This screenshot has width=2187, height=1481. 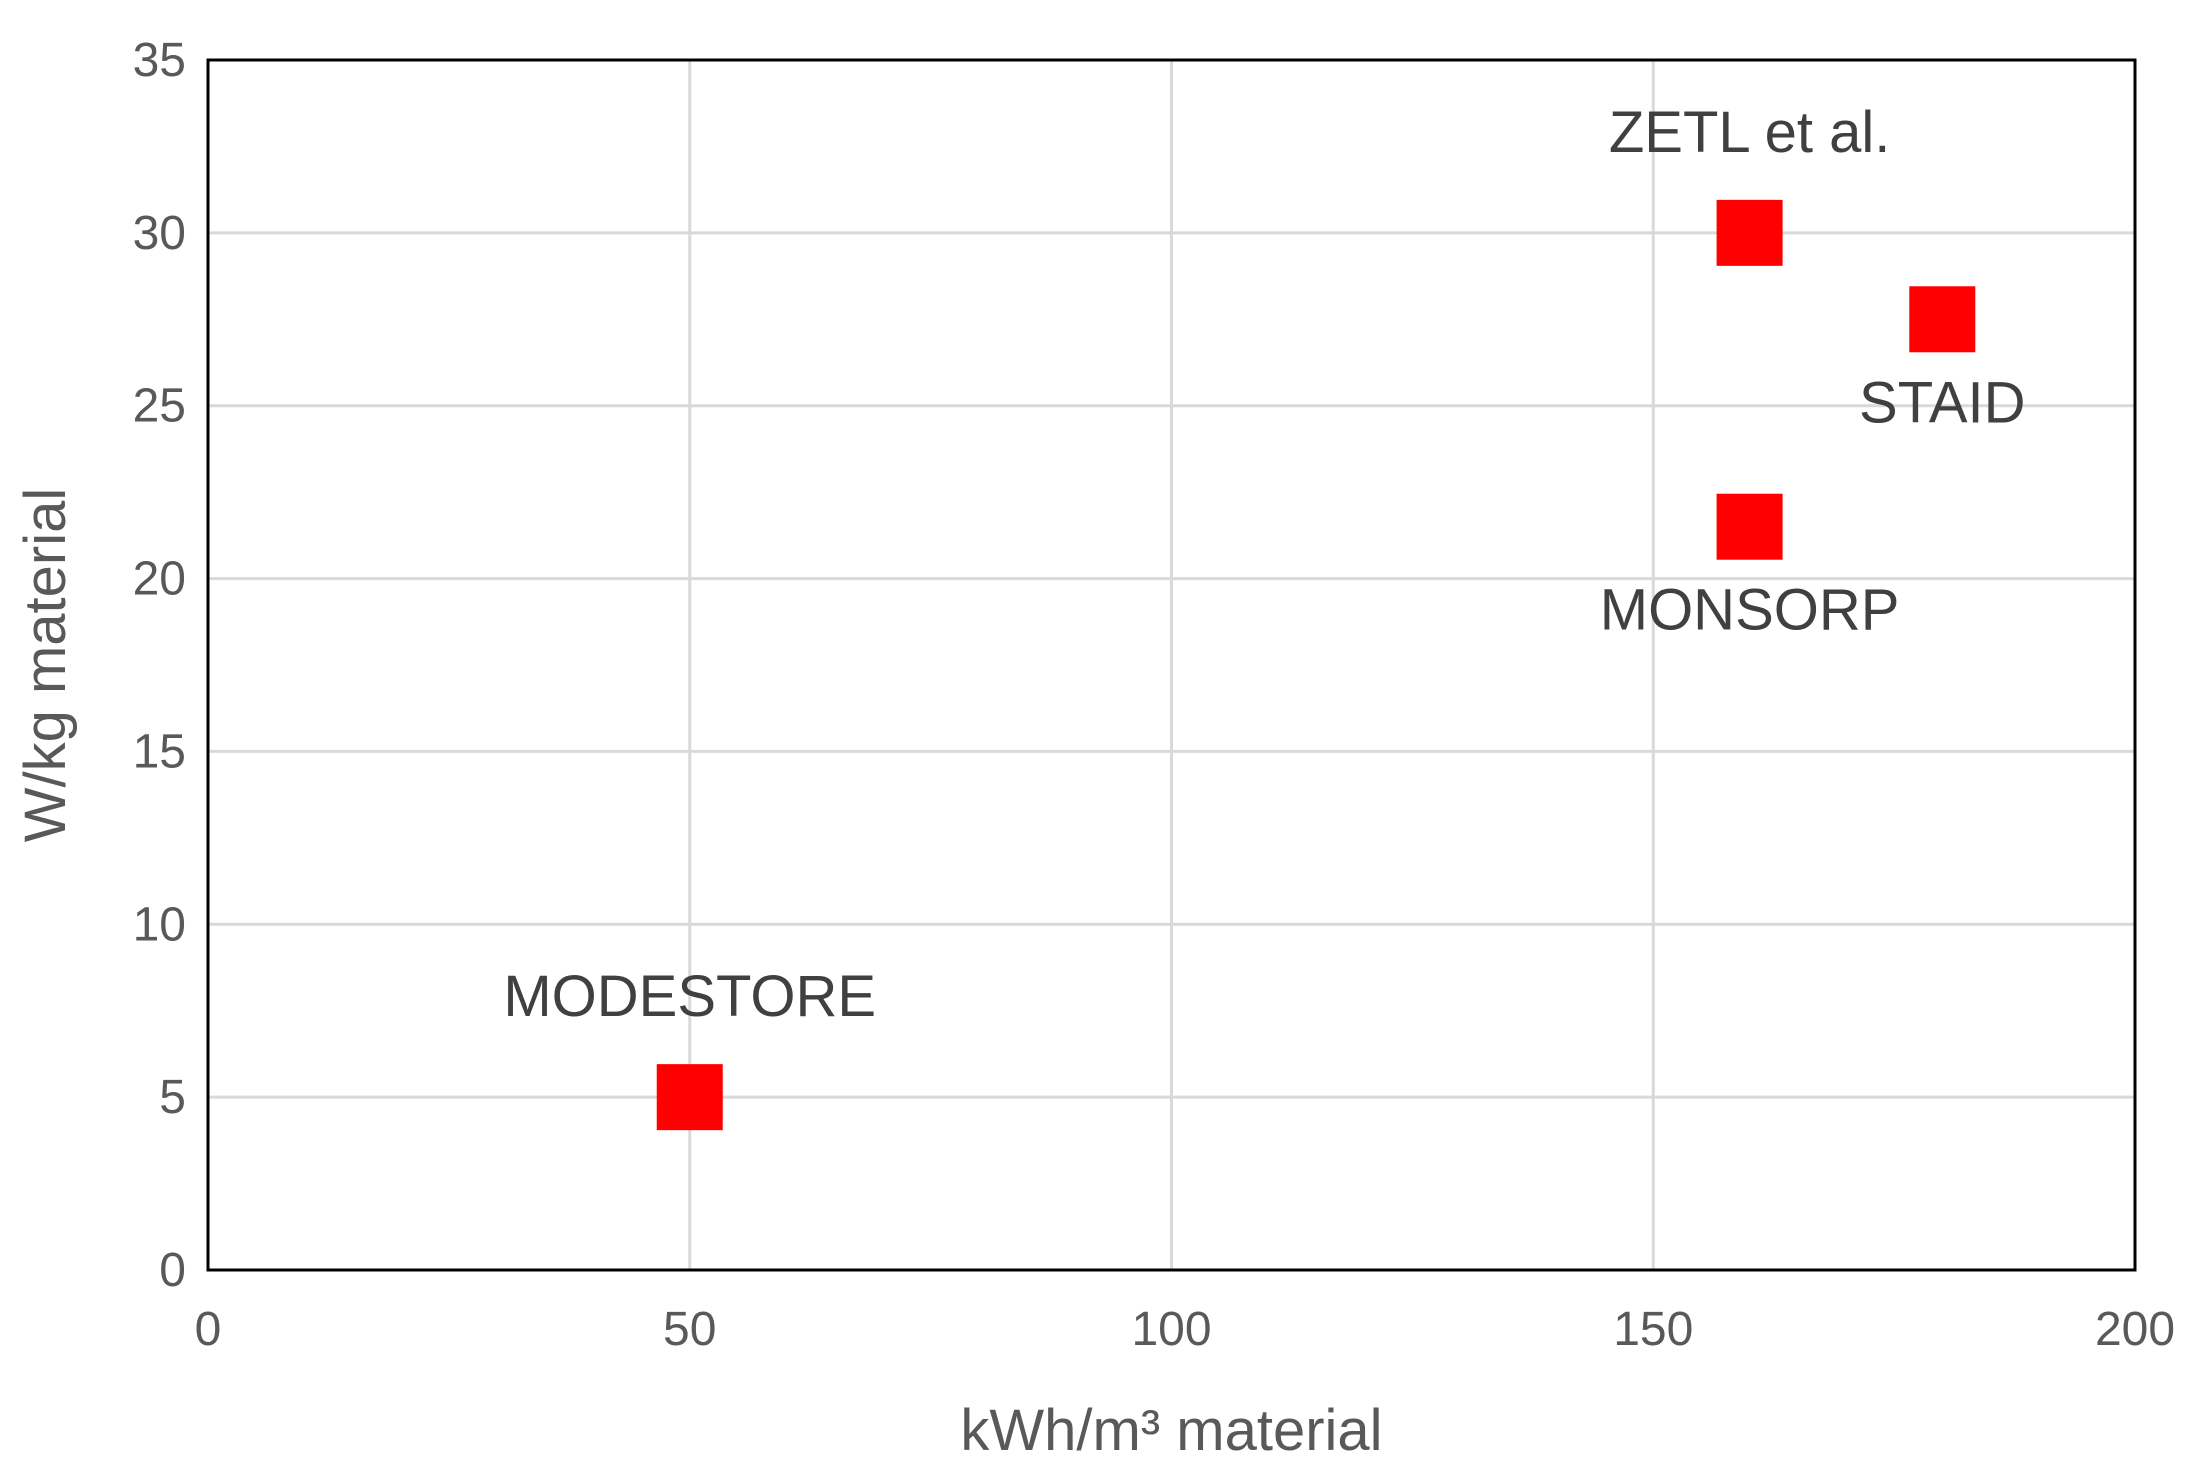 I want to click on x-tick-label: 50, so click(x=689, y=1329).